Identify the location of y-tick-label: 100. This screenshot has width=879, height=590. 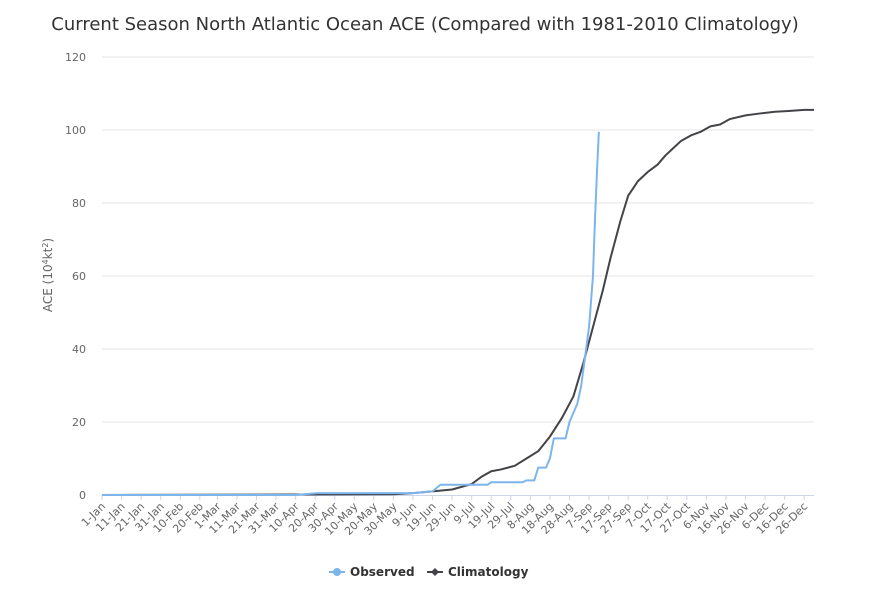
(75, 130).